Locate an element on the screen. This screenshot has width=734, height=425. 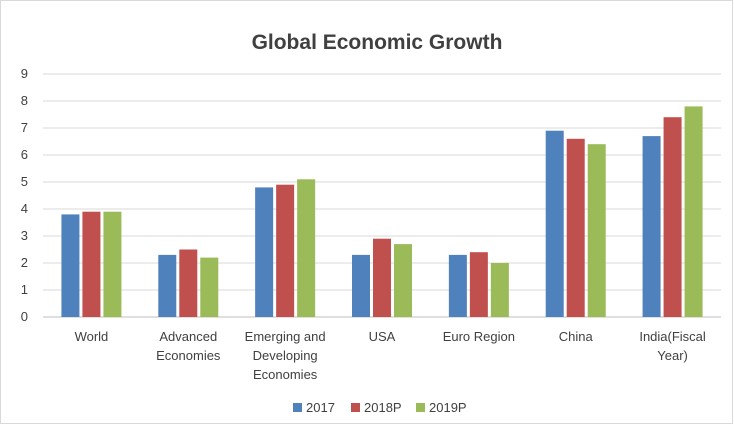
x-category-label: Year) is located at coordinates (672, 355).